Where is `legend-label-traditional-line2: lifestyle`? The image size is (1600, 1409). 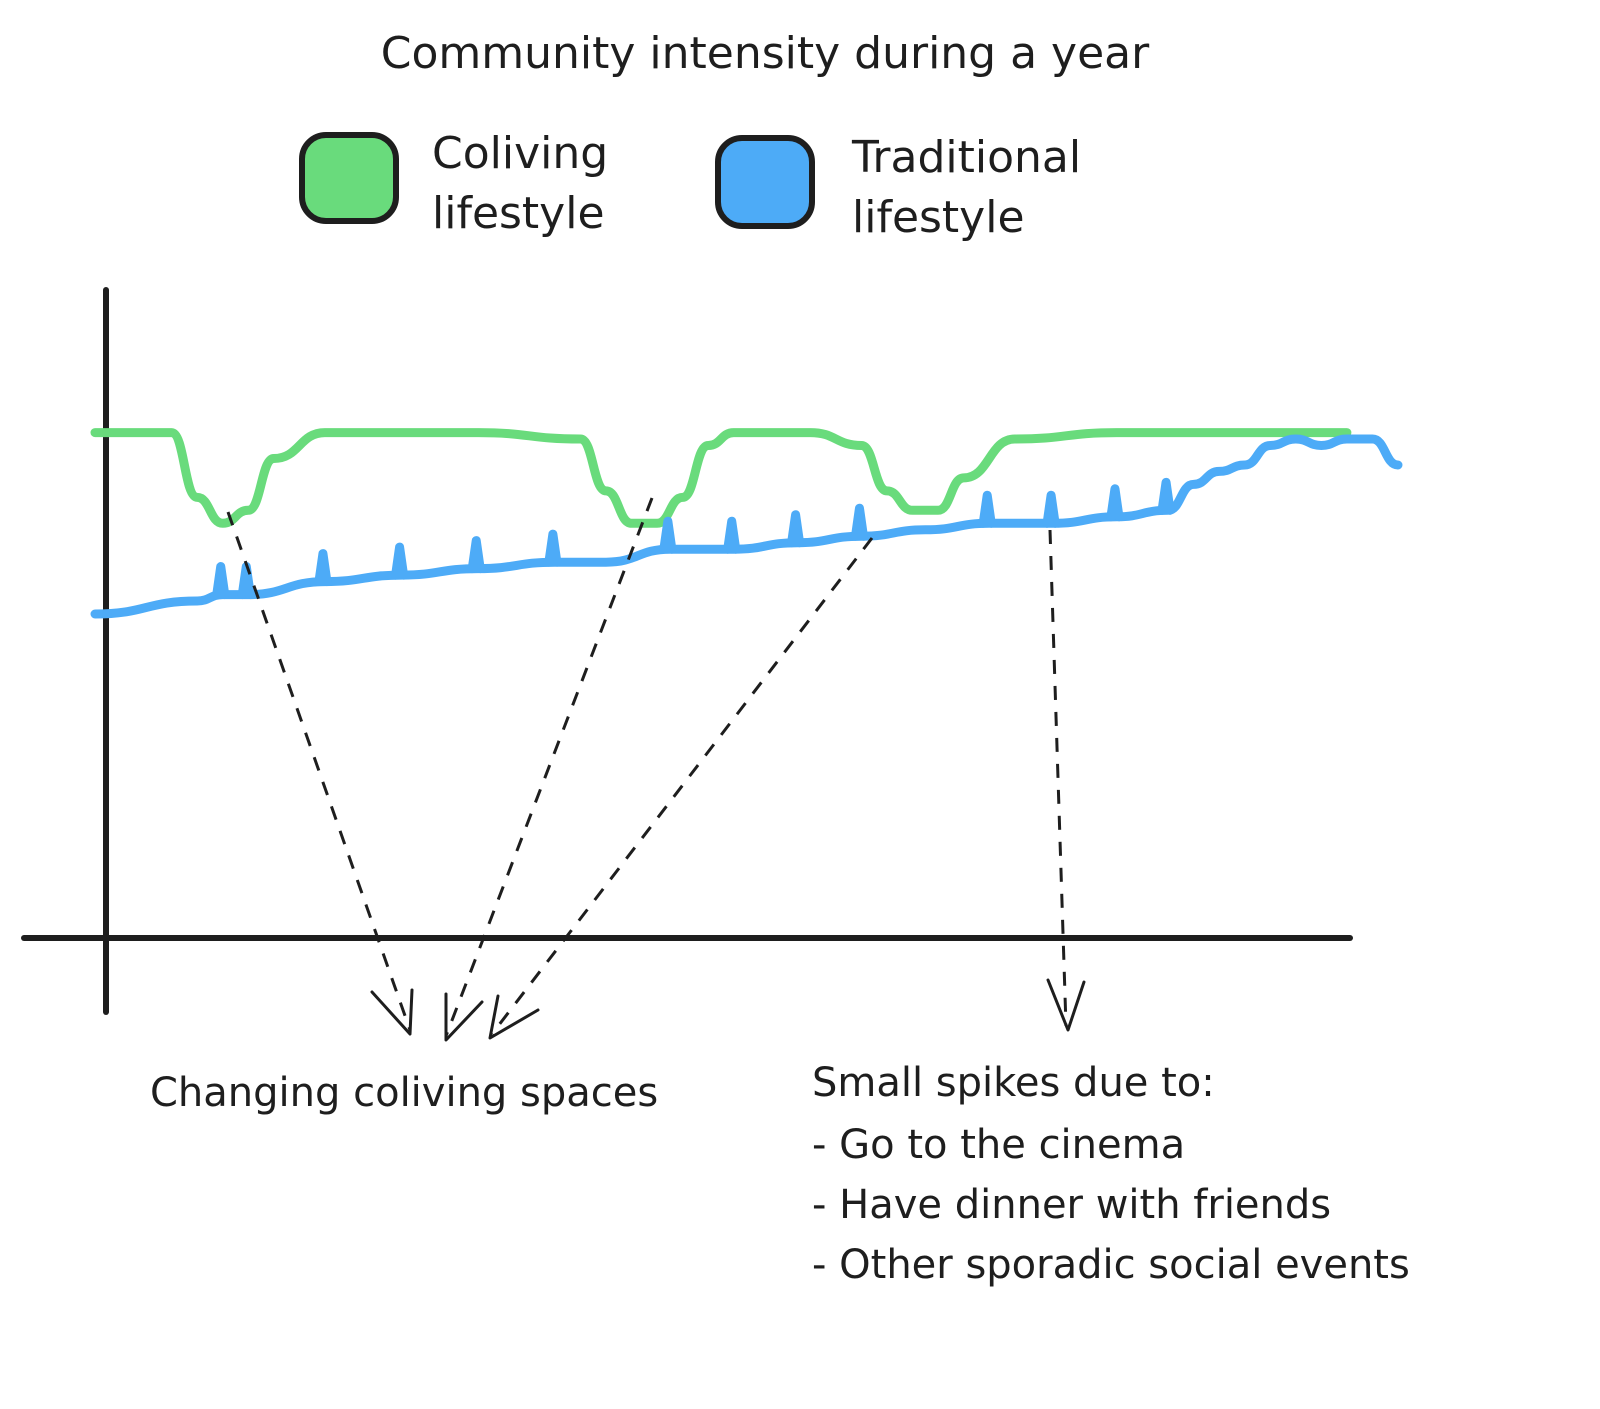 legend-label-traditional-line2: lifestyle is located at coordinates (938, 217).